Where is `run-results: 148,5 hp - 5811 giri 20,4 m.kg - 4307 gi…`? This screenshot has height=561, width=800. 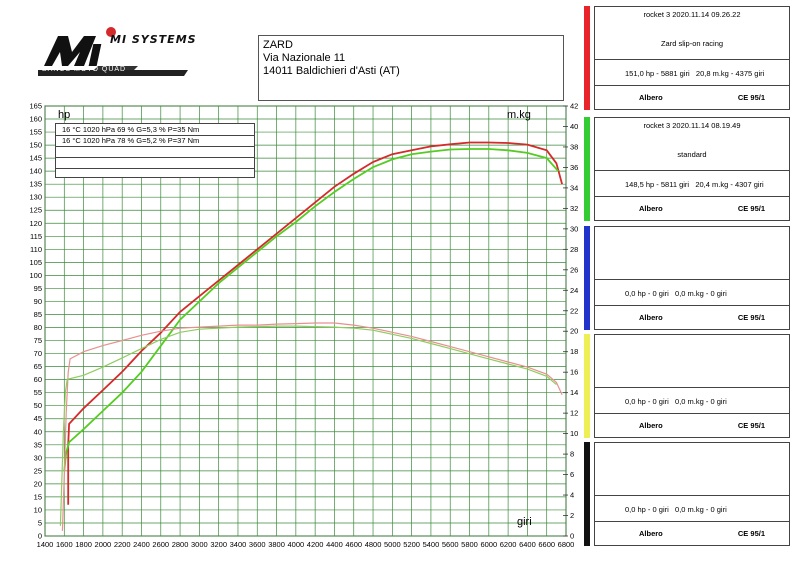
run-results: 148,5 hp - 5811 giri 20,4 m.kg - 4307 gi… is located at coordinates (692, 184).